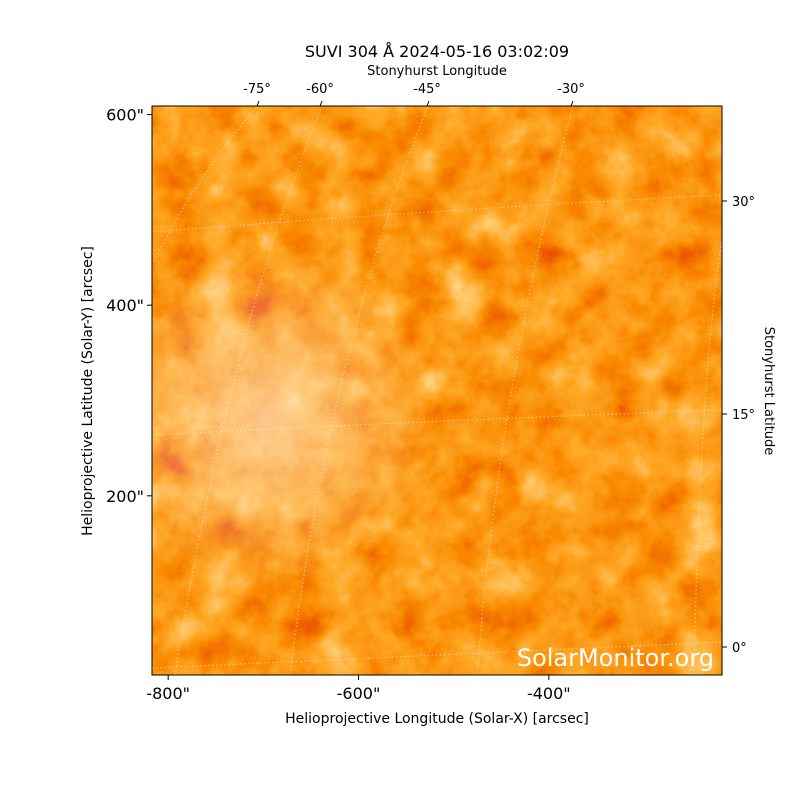  What do you see at coordinates (768, 391) in the screenshot?
I see `right-axis-label: Stonyhurst Latitude` at bounding box center [768, 391].